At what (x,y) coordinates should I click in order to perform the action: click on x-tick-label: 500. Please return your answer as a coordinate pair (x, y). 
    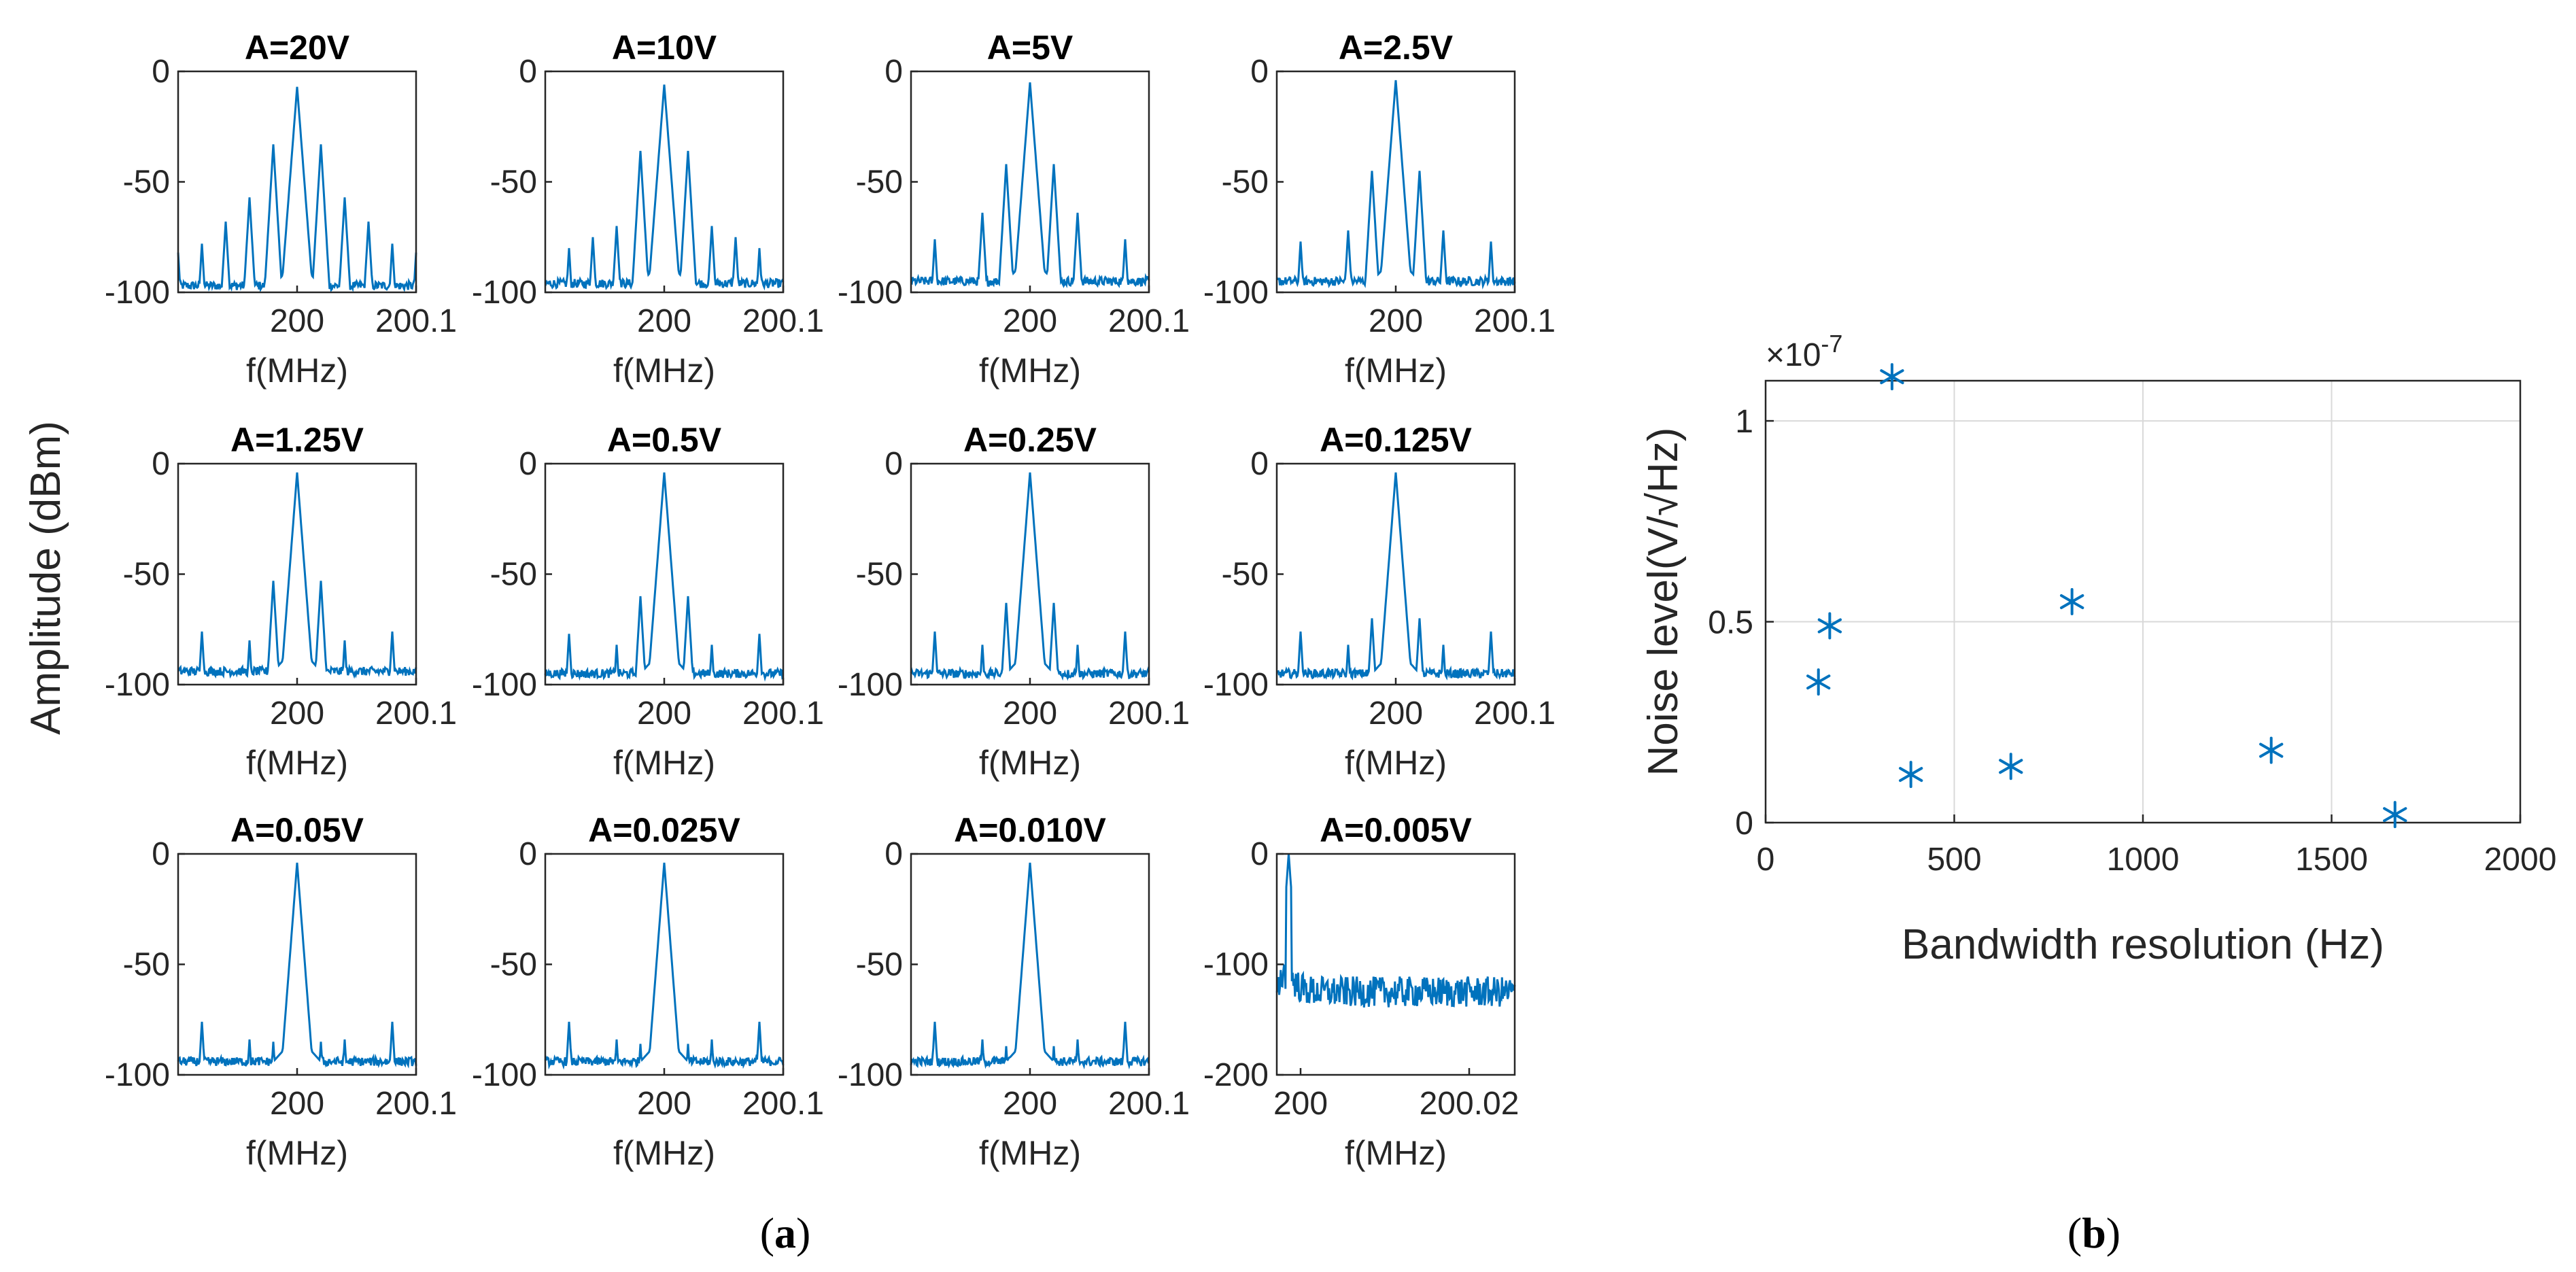
    Looking at the image, I should click on (1954, 860).